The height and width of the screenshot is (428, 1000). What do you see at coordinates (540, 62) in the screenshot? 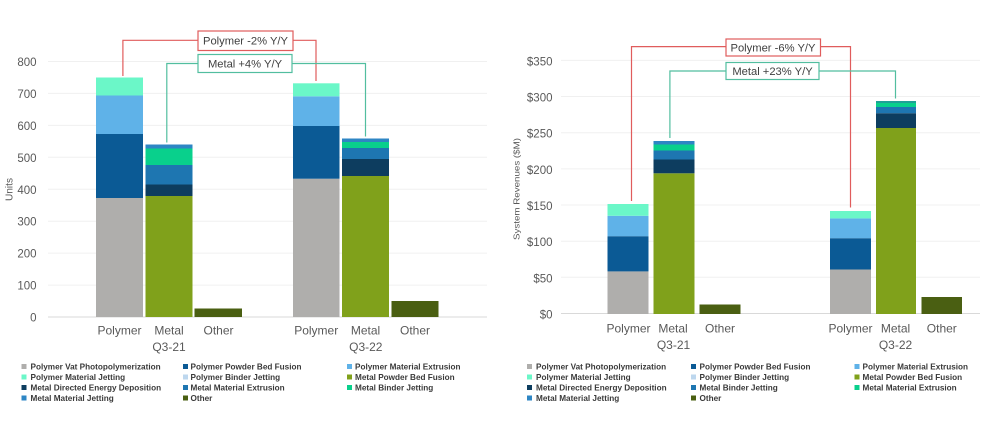
I see `svg-text: $350` at bounding box center [540, 62].